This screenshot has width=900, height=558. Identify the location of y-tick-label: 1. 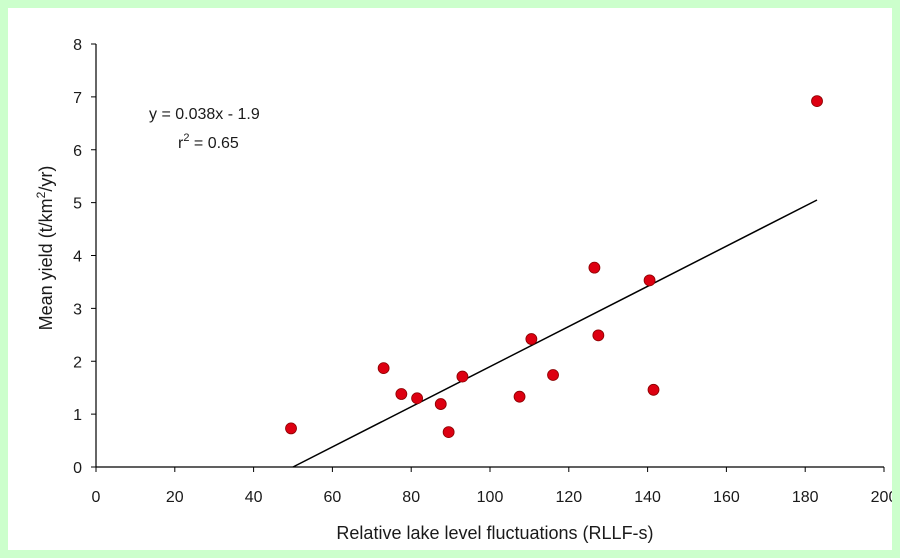
(77, 415).